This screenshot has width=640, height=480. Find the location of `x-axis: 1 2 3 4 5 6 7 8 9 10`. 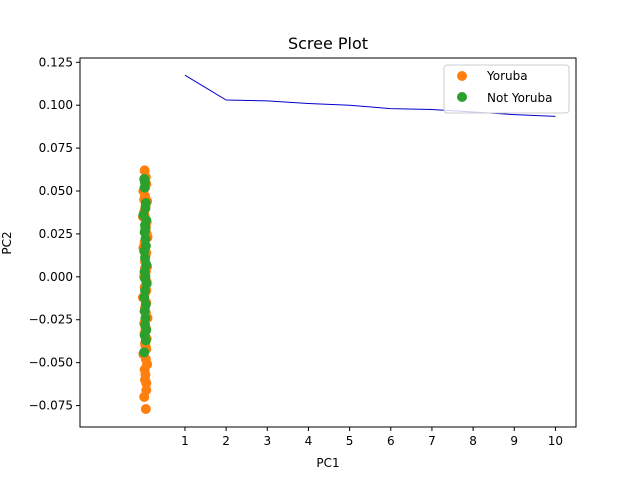

x-axis: 1 2 3 4 5 6 7 8 9 10 is located at coordinates (372, 437).